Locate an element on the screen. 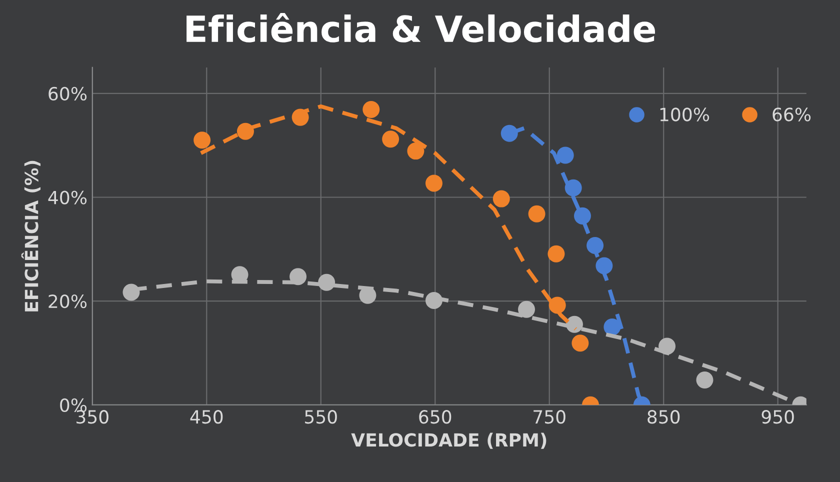 The width and height of the screenshot is (840, 482). x-axis-title: VELOCIDADE (RPM) is located at coordinates (448, 440).